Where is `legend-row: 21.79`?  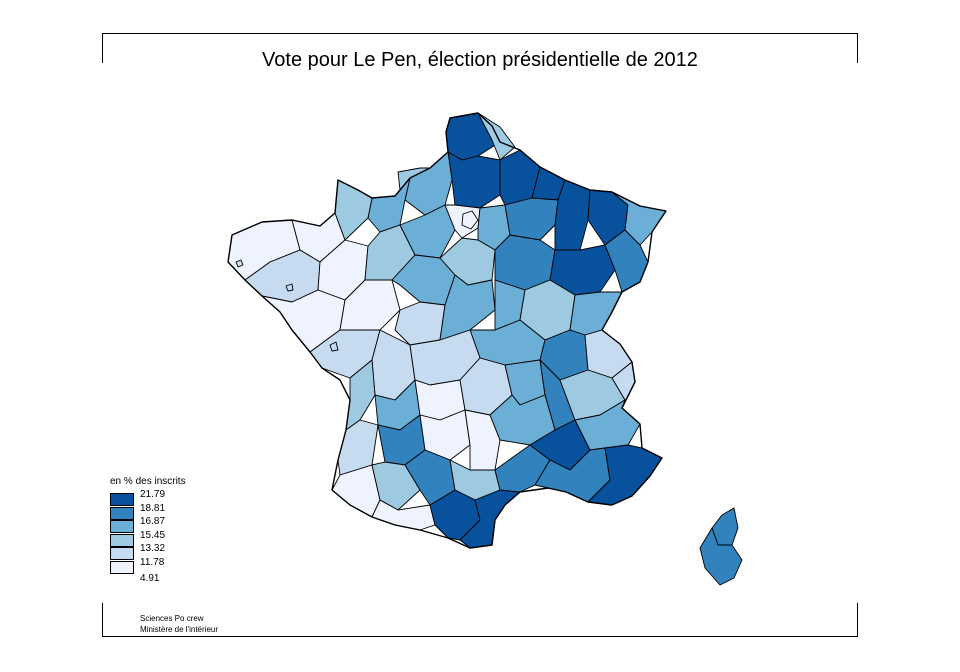
legend-row: 21.79 is located at coordinates (180, 498).